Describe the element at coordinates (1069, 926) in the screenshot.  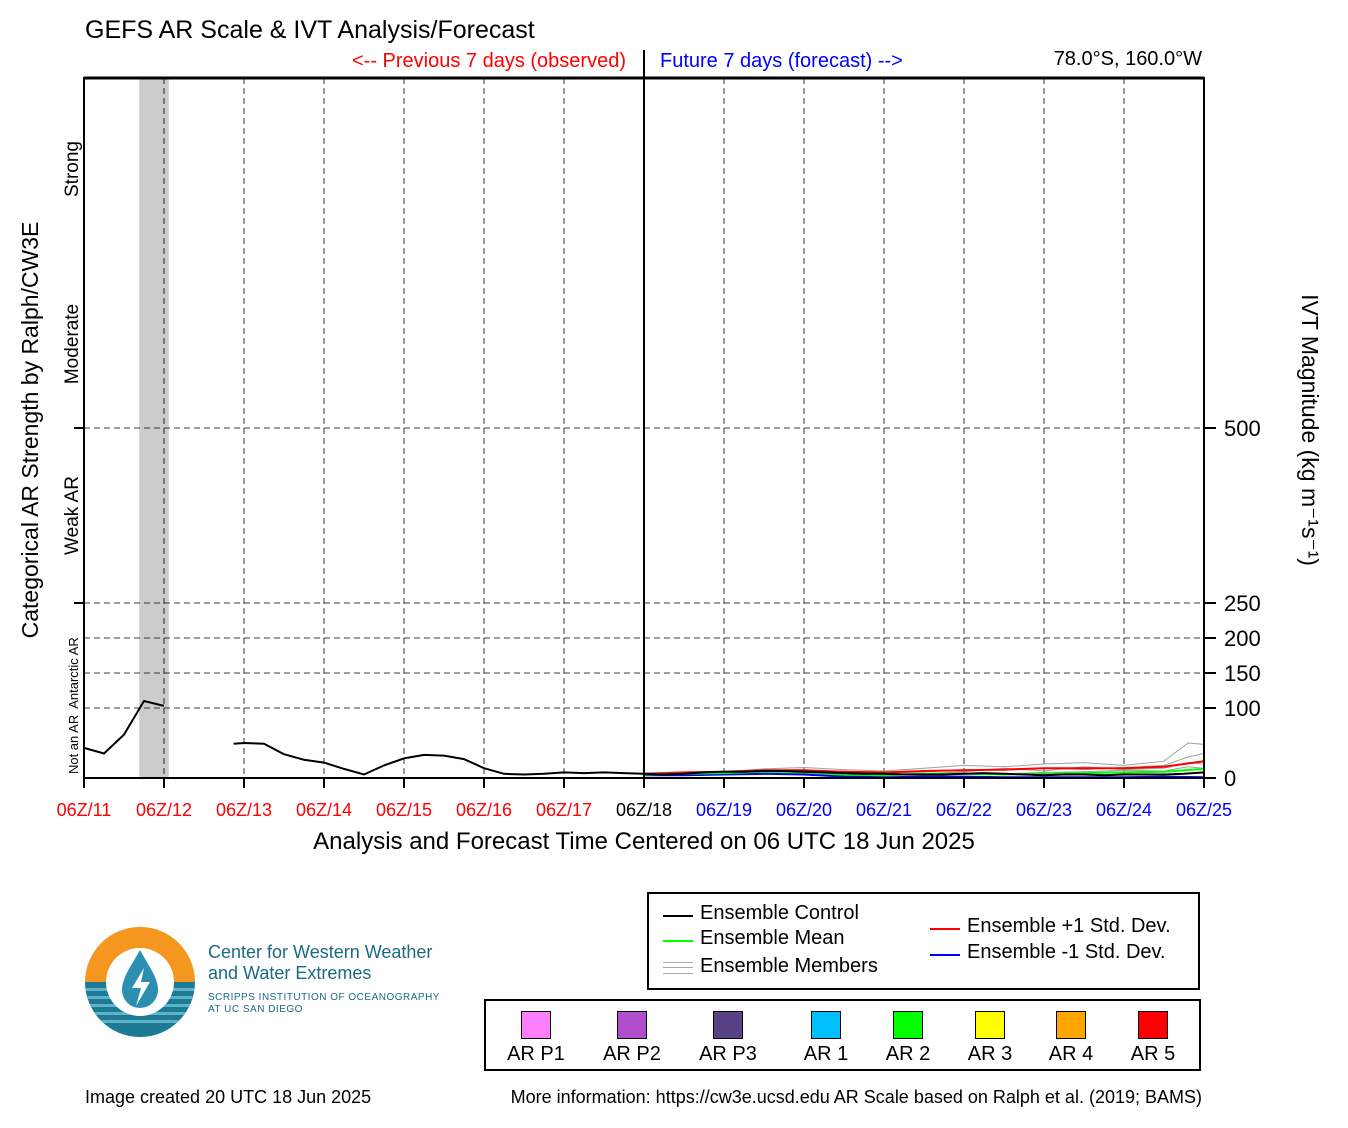
I see `legend-plus-std-label: Ensemble +1 Std. Dev.` at that location.